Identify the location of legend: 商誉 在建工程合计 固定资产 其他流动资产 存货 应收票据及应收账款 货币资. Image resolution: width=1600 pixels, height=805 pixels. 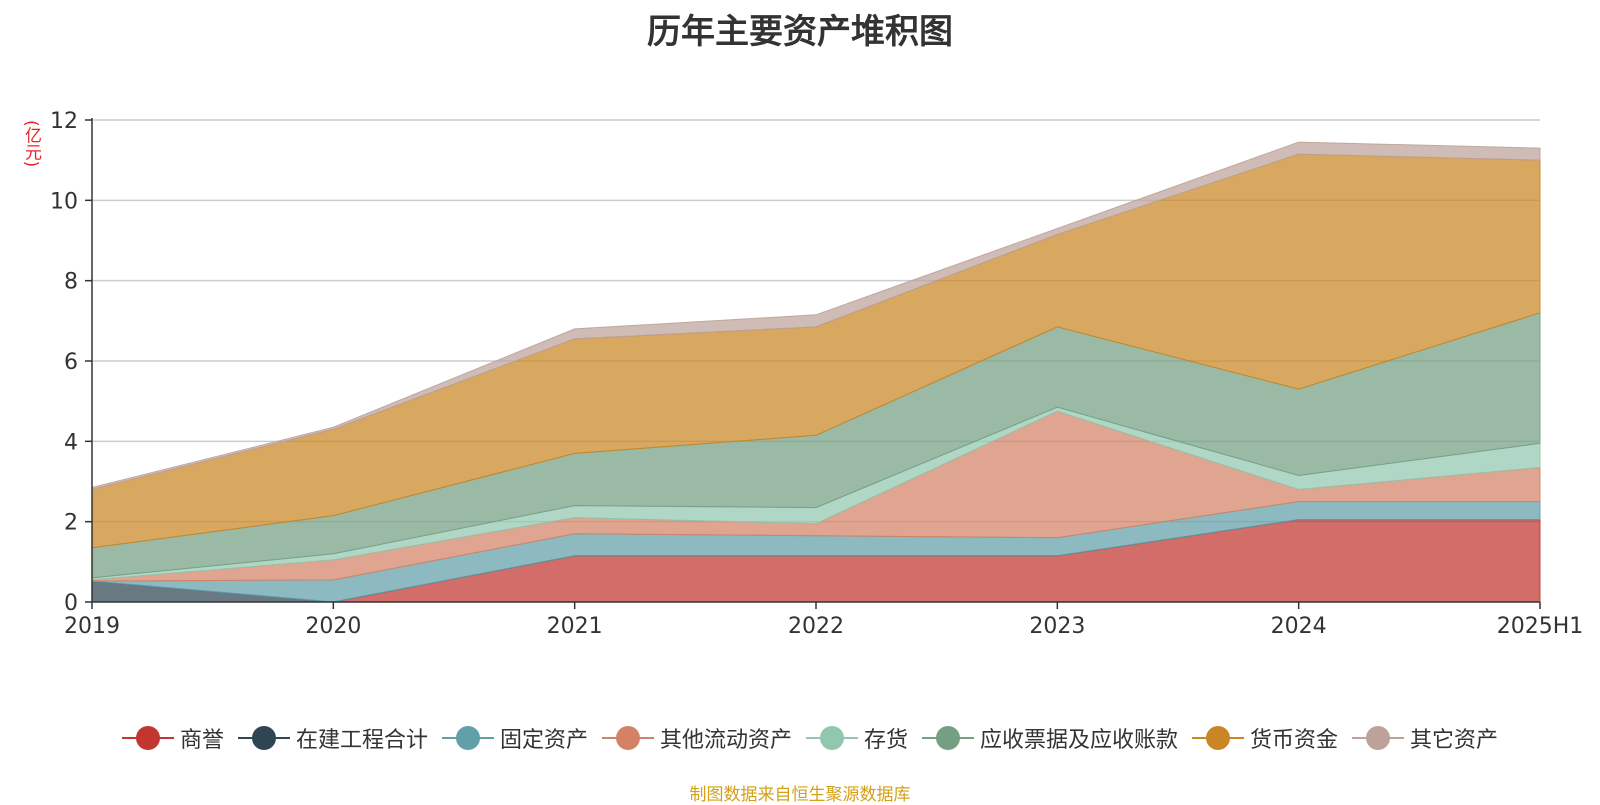
(810, 738).